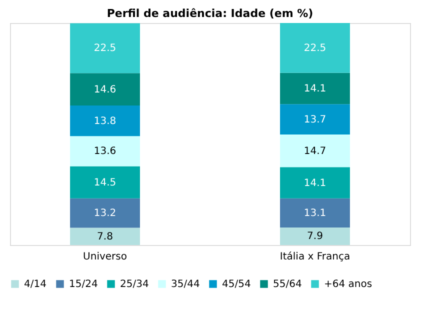 Image resolution: width=438 pixels, height=313 pixels. What do you see at coordinates (287, 284) in the screenshot?
I see `legend-label: 55/64` at bounding box center [287, 284].